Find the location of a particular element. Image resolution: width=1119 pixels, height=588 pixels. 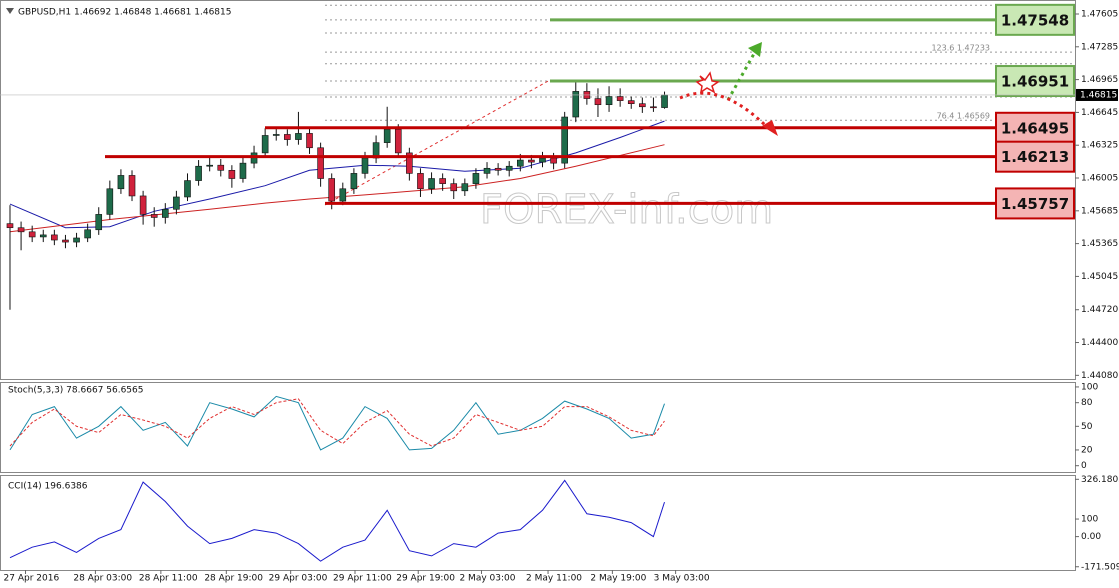

x-tick-label: 27 Apr 2016 is located at coordinates (32, 579).